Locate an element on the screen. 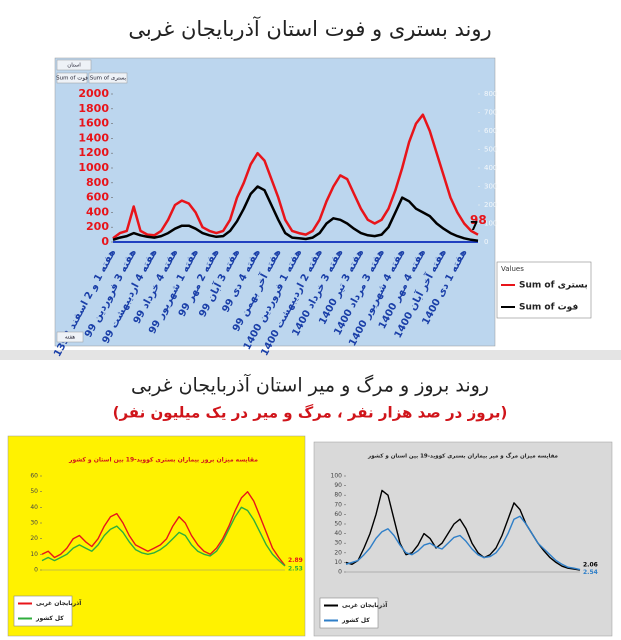 The width and height of the screenshot is (621, 640). y2-tick-label: 100 is located at coordinates (490, 224).